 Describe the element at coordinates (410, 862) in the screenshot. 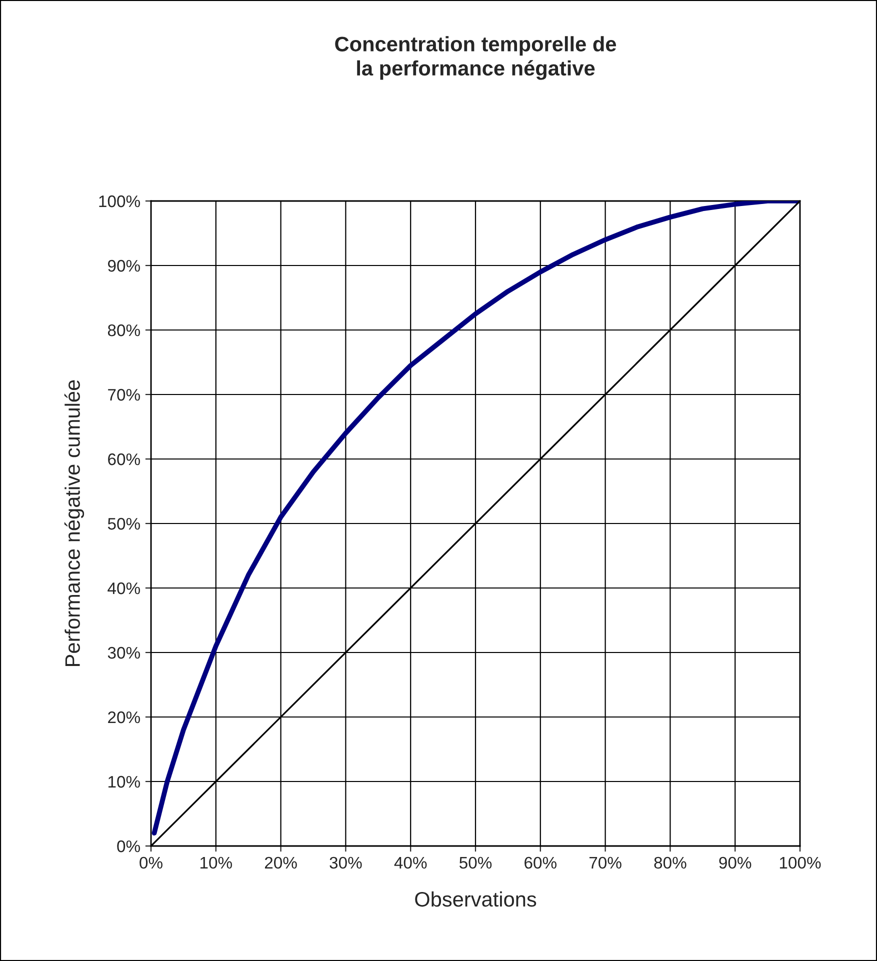

I see `x-tick-label: 40%` at that location.